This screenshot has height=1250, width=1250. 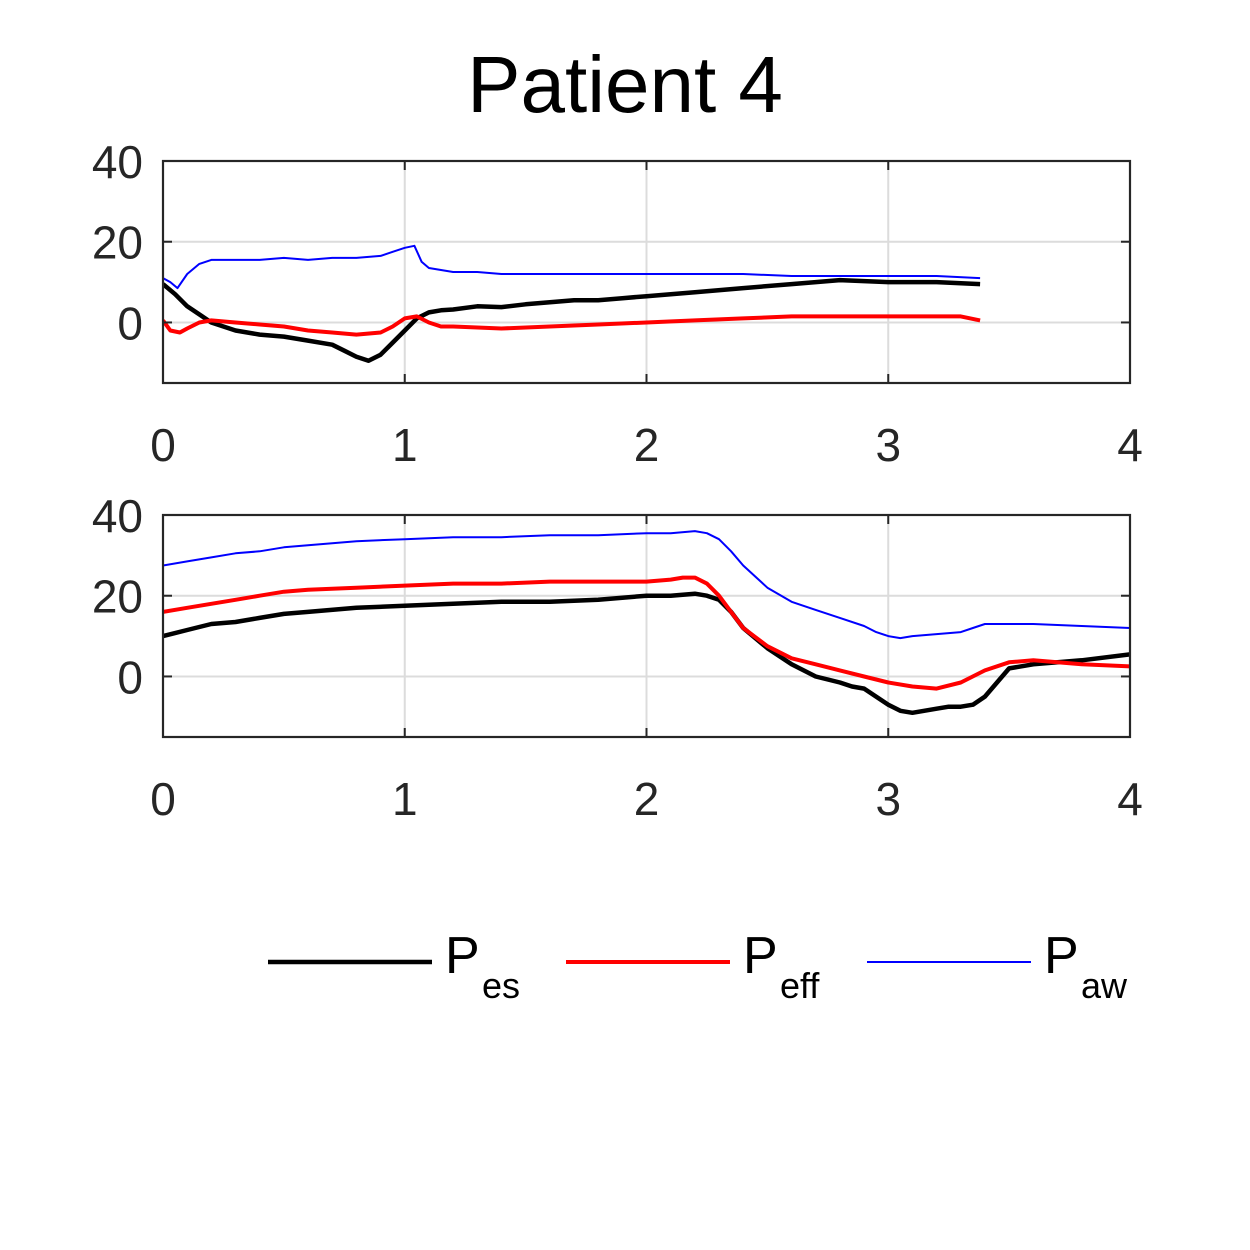 I want to click on legend-subscript: es, so click(x=501, y=985).